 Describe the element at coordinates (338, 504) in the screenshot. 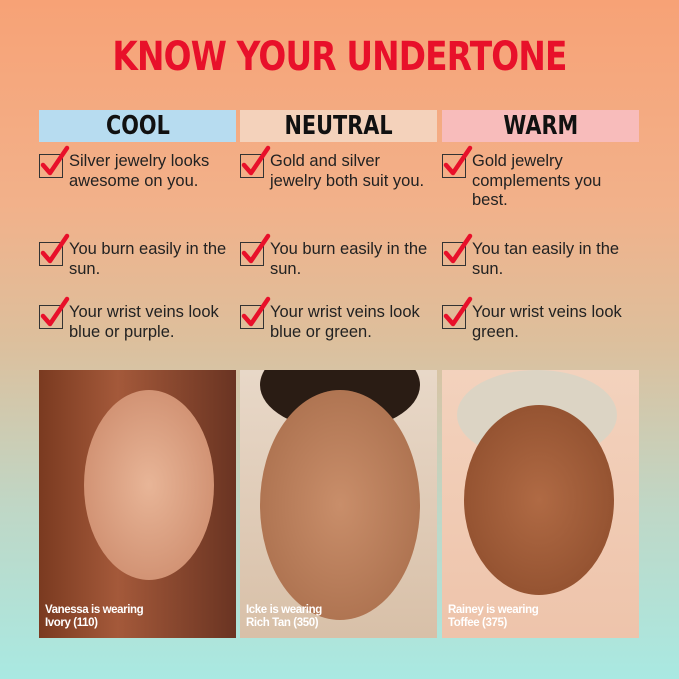

I see `photo-icke: Icke is wearing Rich Tan (350)` at that location.